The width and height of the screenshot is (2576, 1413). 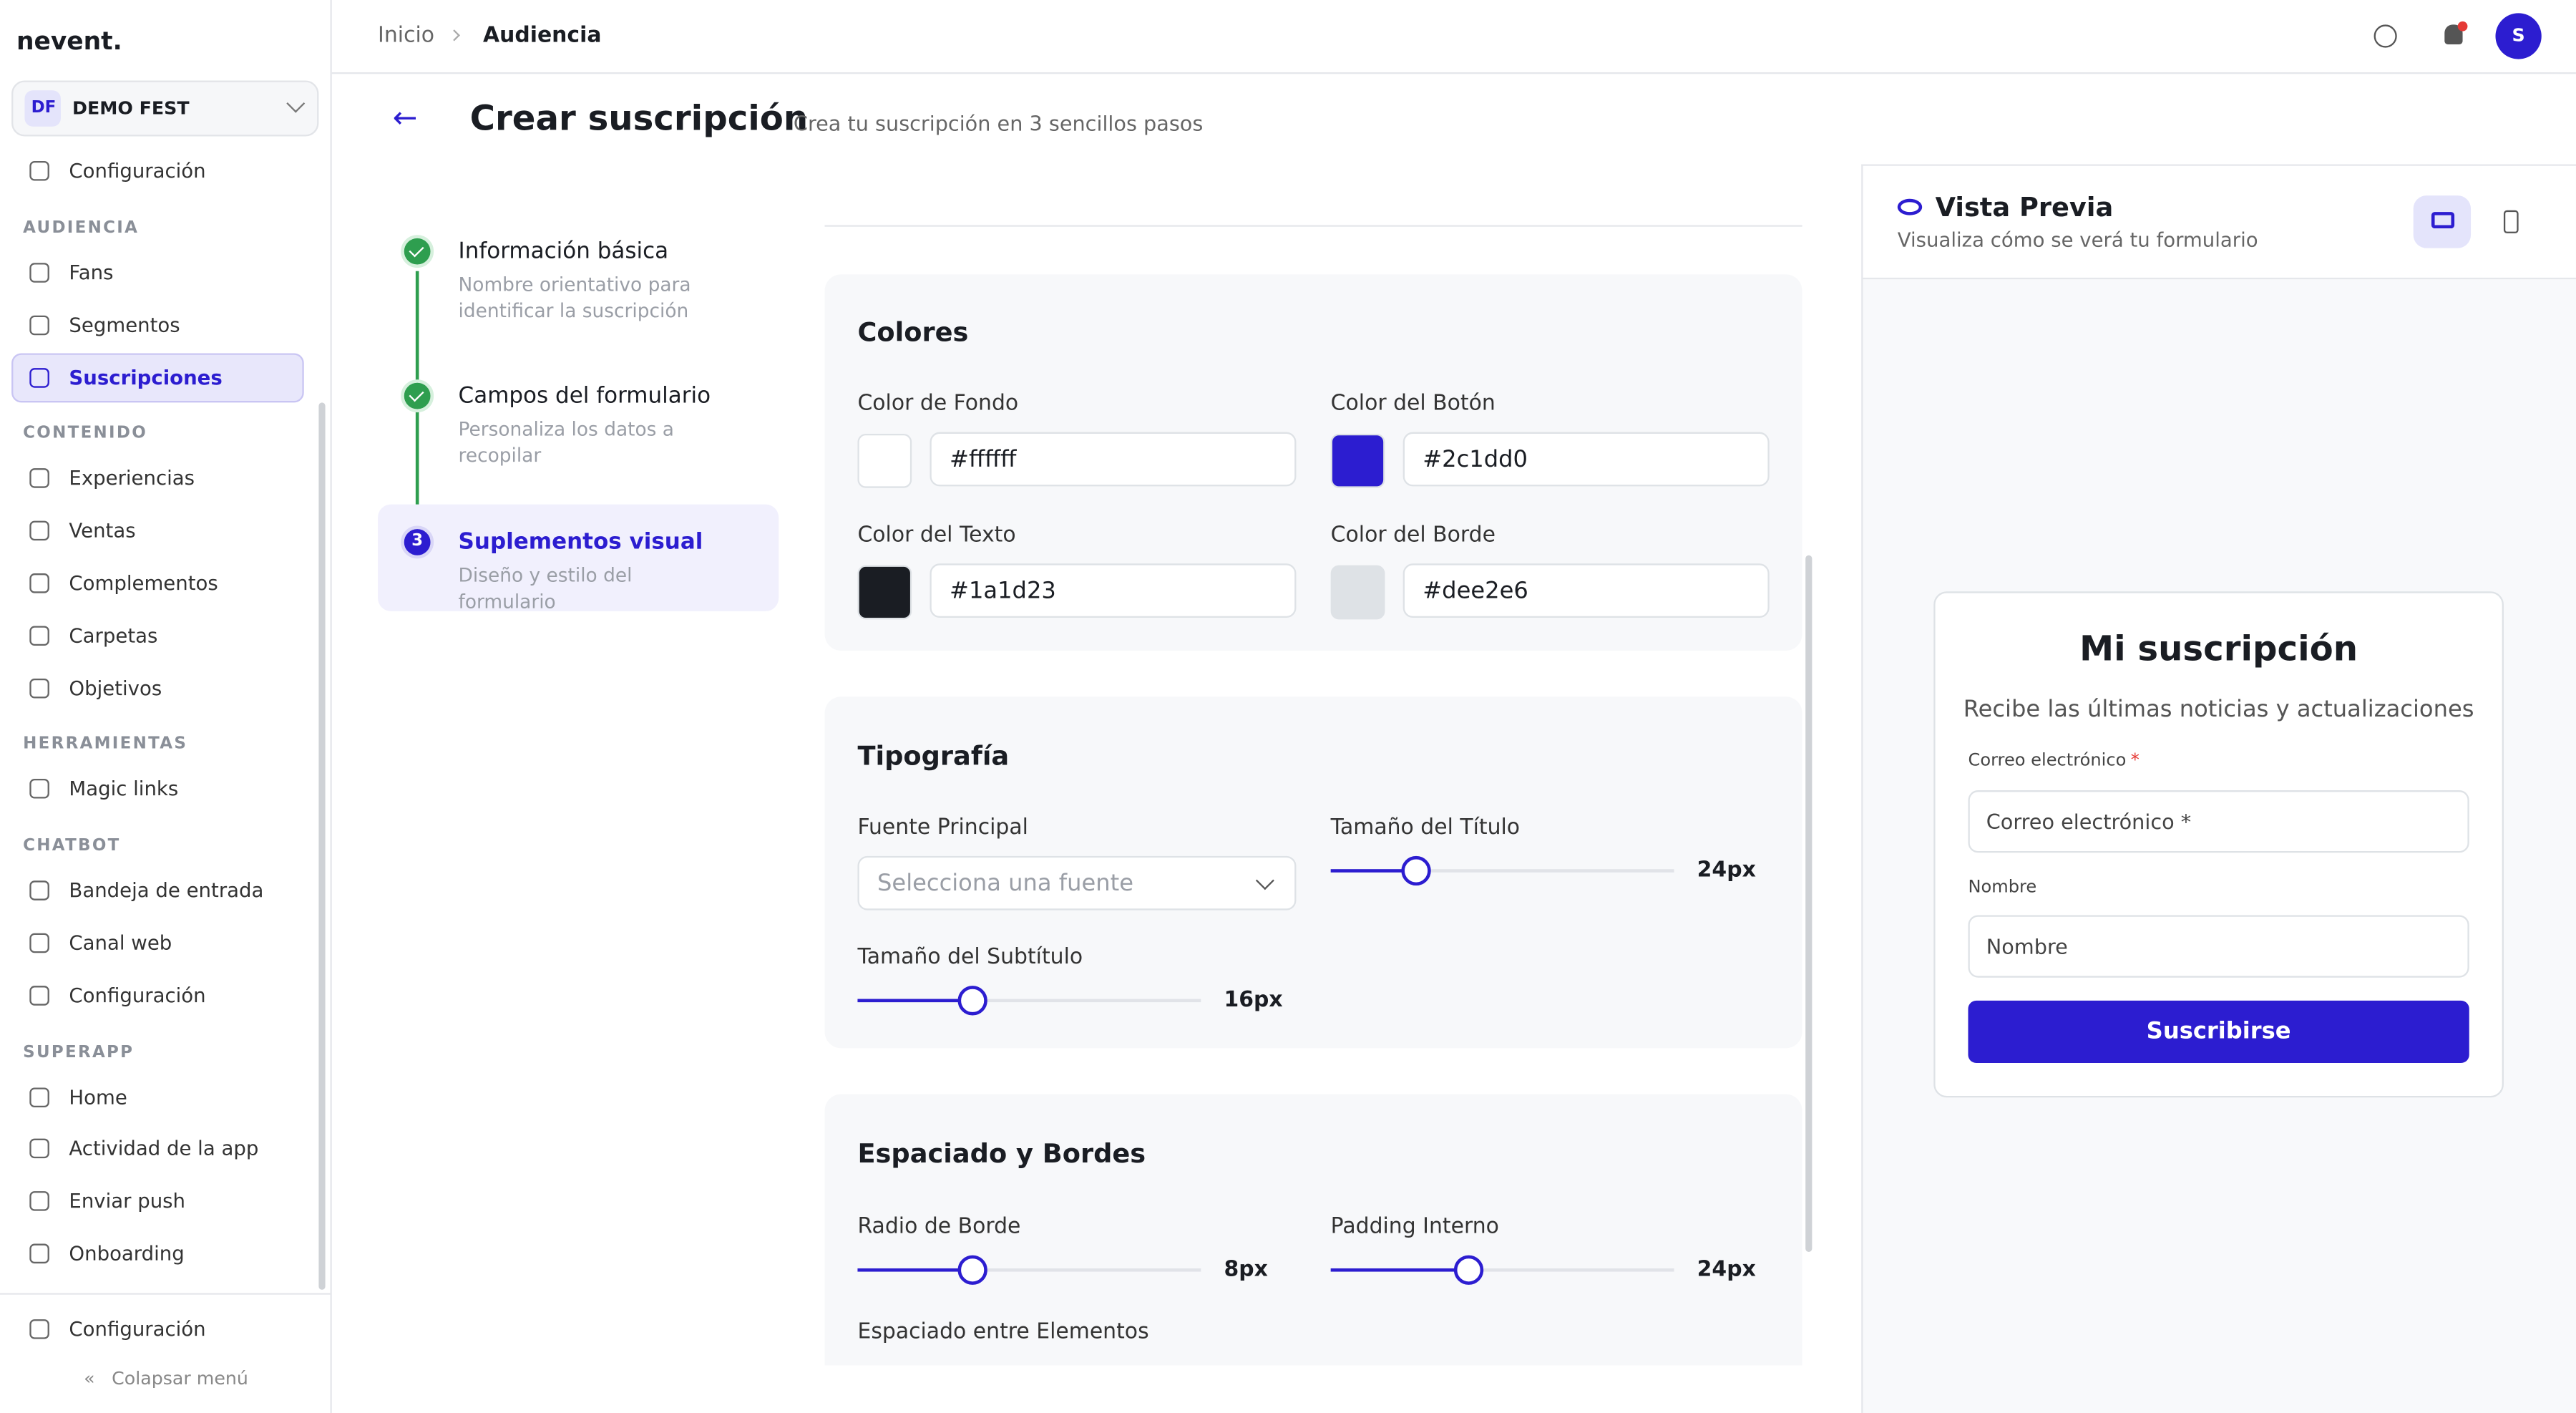 I want to click on nav-item: Complementos, so click(x=143, y=583).